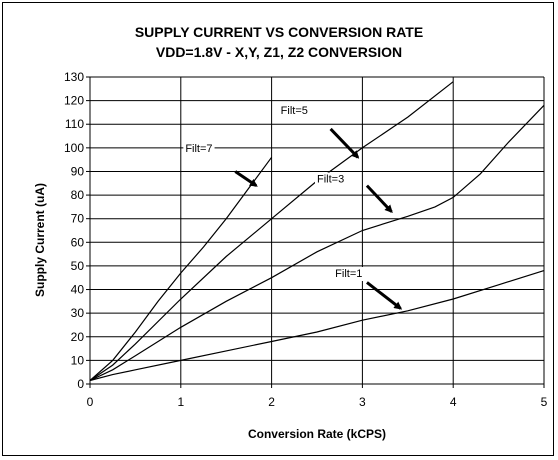  What do you see at coordinates (74, 124) in the screenshot?
I see `y-tick-label: 110` at bounding box center [74, 124].